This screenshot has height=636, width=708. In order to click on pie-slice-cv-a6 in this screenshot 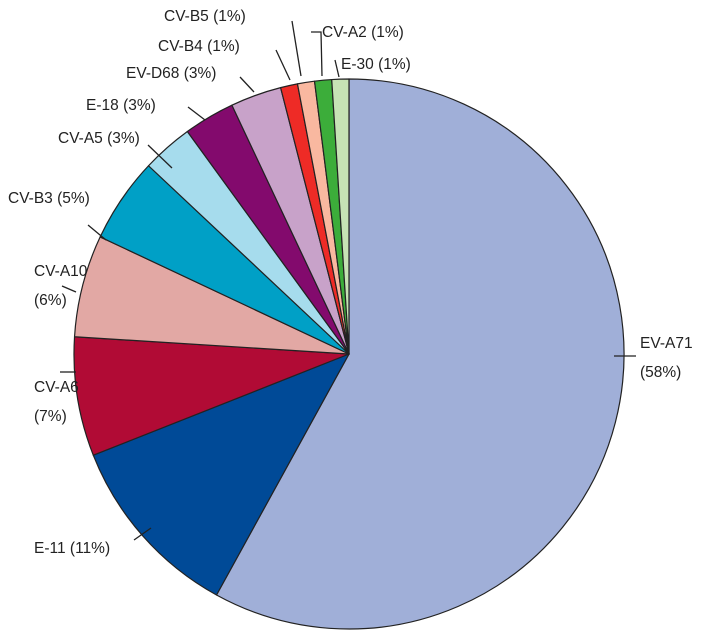, I will do `click(211, 396)`.